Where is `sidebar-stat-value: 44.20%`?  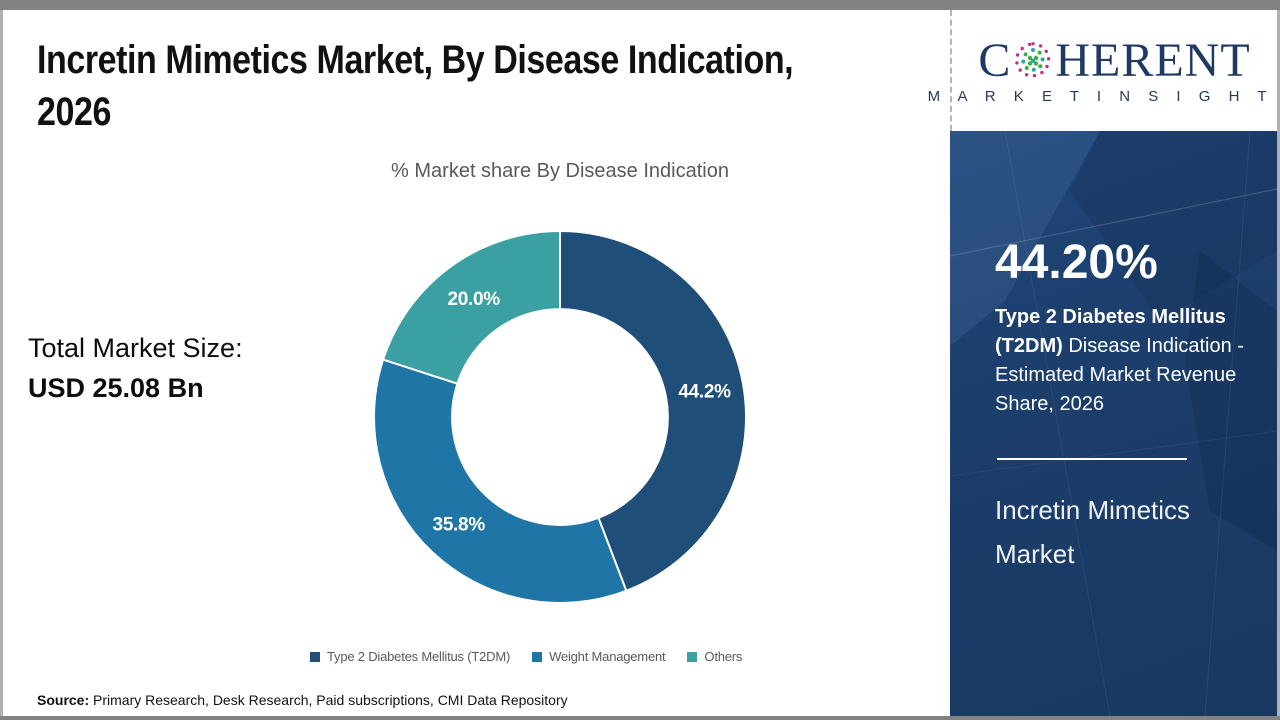
sidebar-stat-value: 44.20% is located at coordinates (1076, 262).